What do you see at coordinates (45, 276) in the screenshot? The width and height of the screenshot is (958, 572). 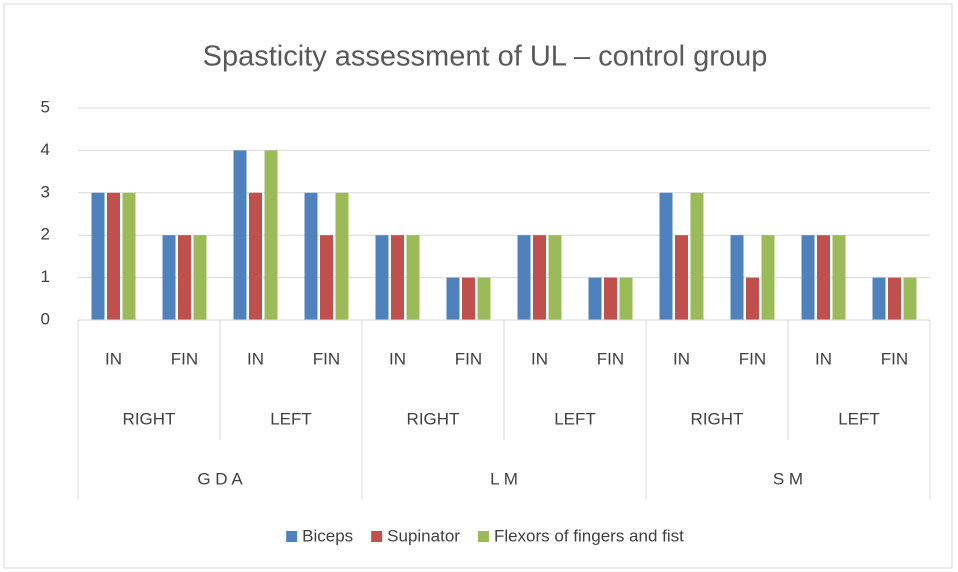 I see `y-tick-label: 1` at bounding box center [45, 276].